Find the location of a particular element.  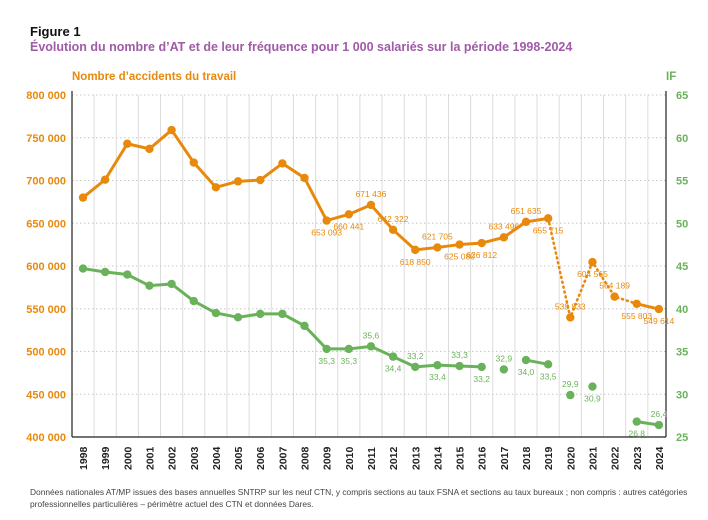

x-tick-label: 2009 is located at coordinates (328, 458).